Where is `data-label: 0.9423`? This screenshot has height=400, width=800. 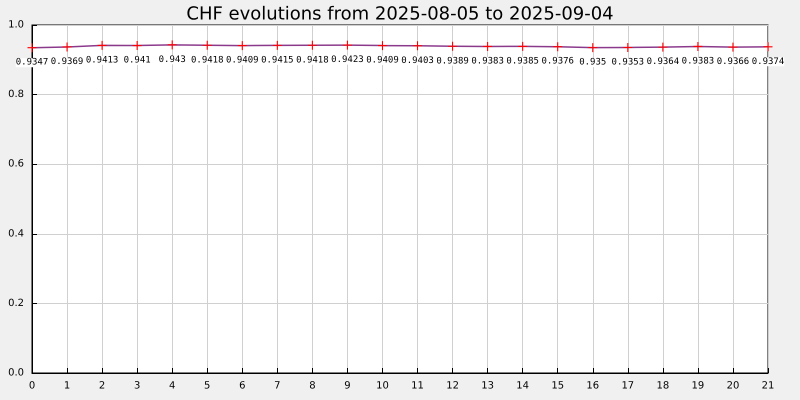
data-label: 0.9423 is located at coordinates (347, 60).